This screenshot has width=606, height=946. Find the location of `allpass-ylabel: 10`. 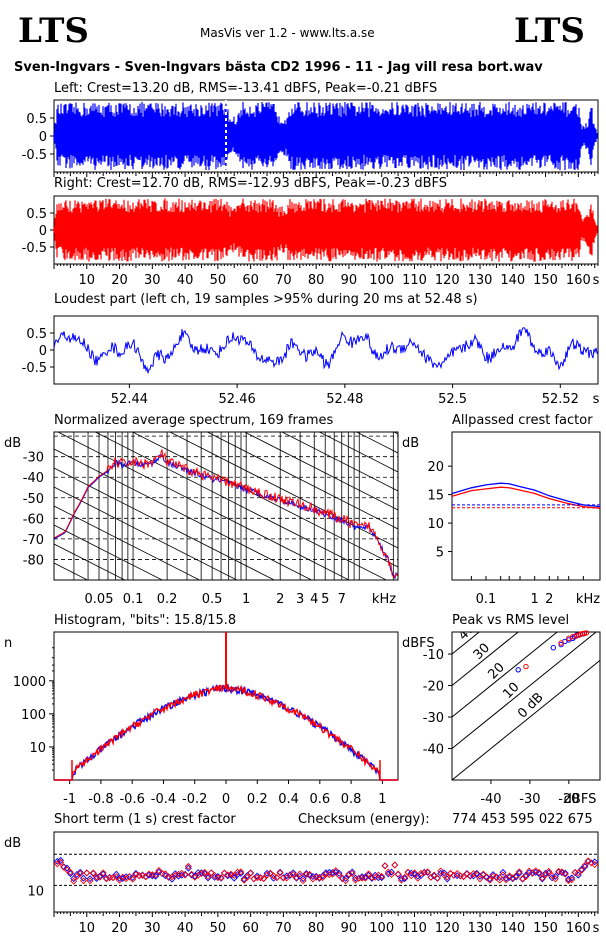

allpass-ylabel: 10 is located at coordinates (435, 524).